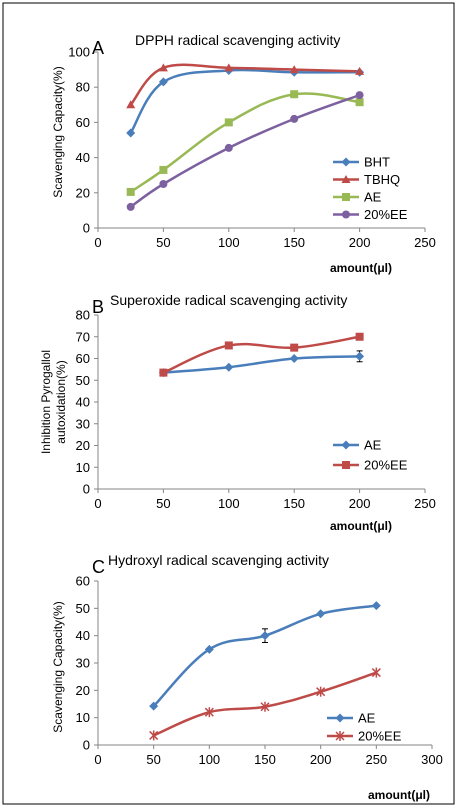 The image size is (457, 807). Describe the element at coordinates (261, 364) in the screenshot. I see `series-line-AE` at that location.